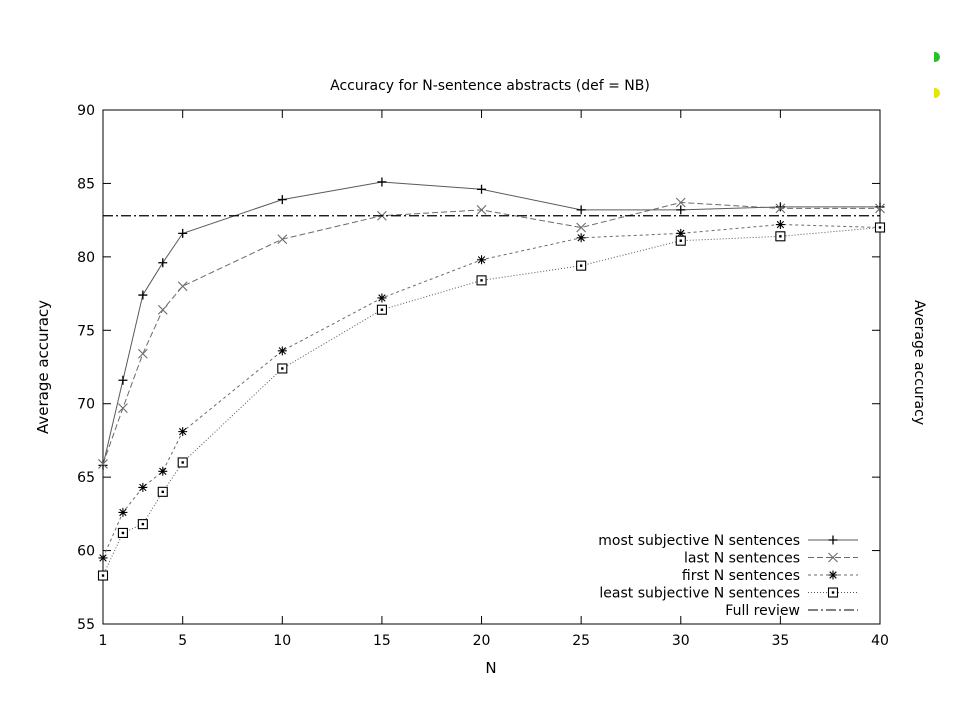 The image size is (960, 720). What do you see at coordinates (103, 641) in the screenshot?
I see `x-tick-label: 1` at bounding box center [103, 641].